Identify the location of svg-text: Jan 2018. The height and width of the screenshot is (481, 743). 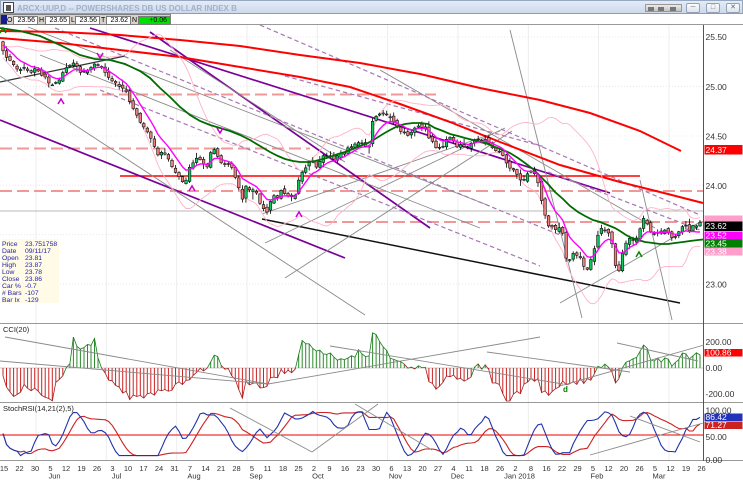
(519, 476).